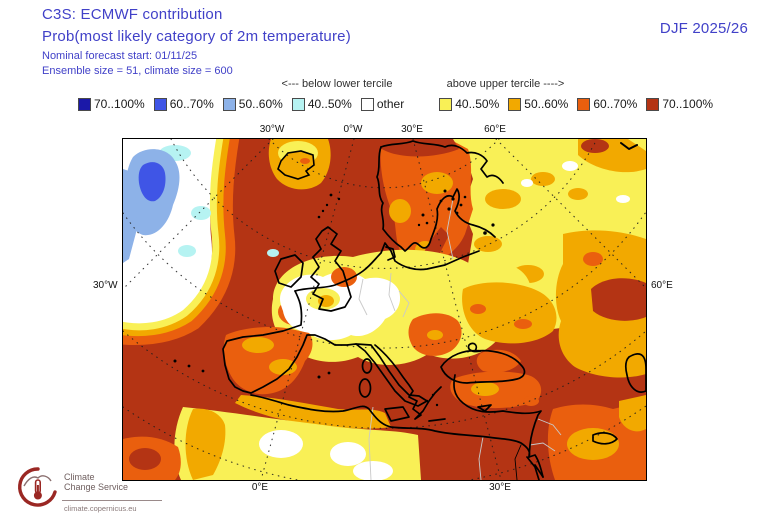 Image resolution: width=770 pixels, height=526 pixels. I want to click on region-amber-right-wedge, so click(632, 413).